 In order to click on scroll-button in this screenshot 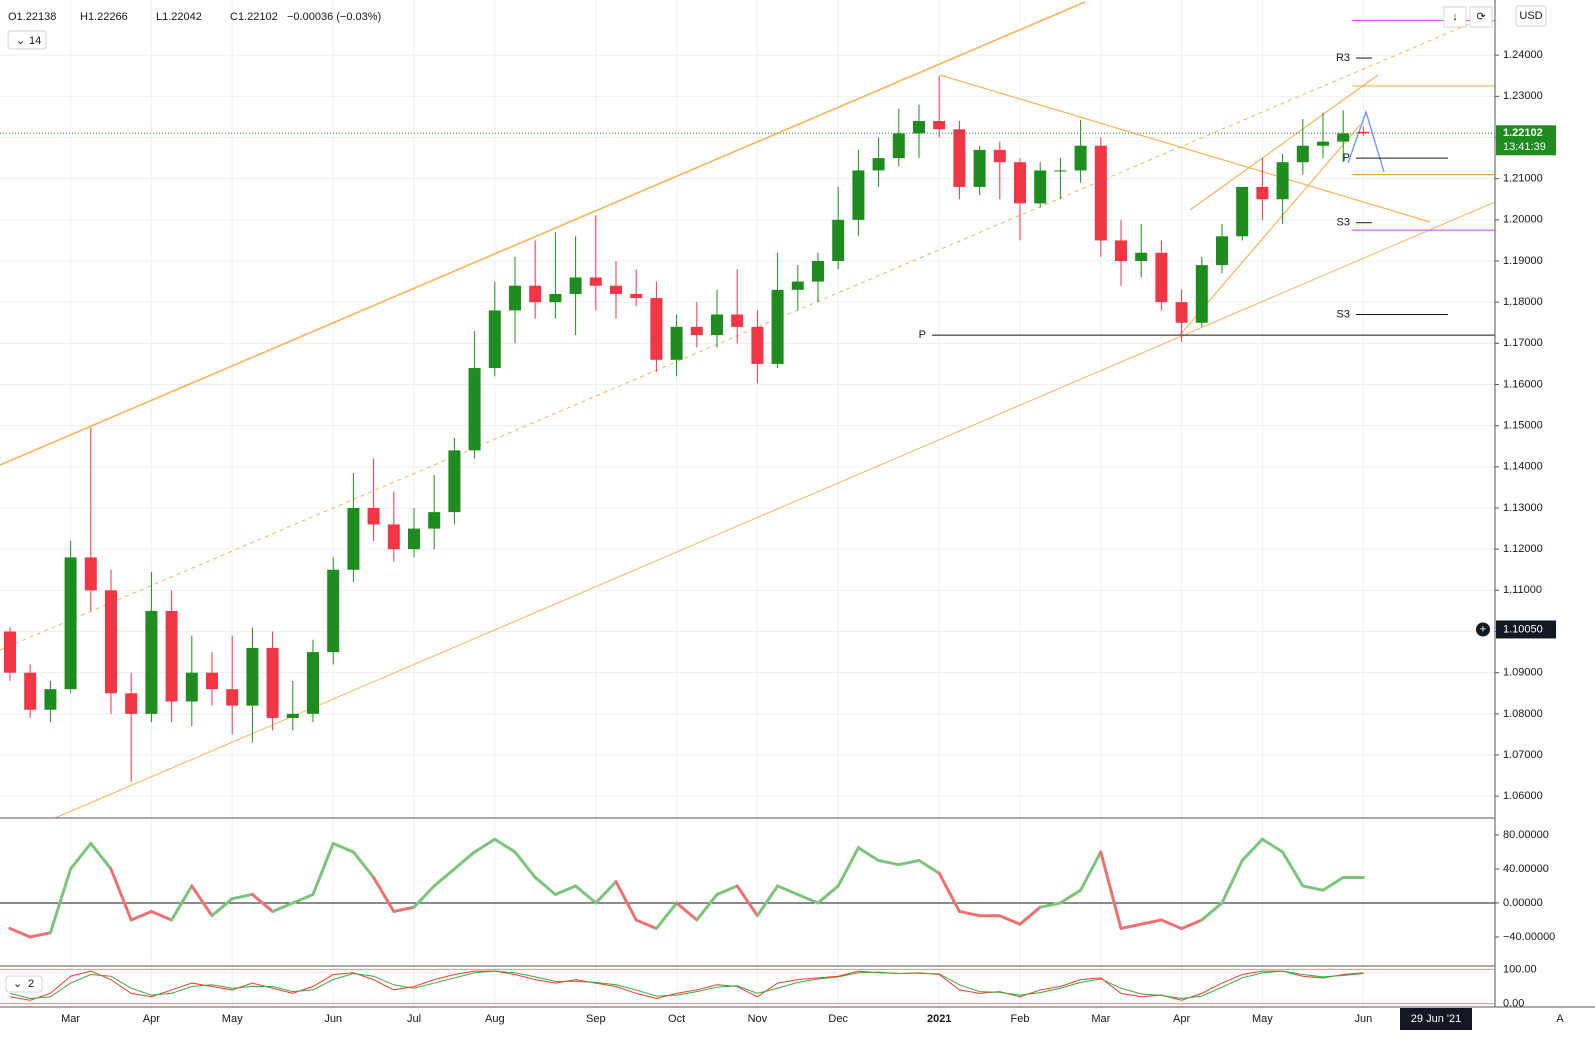, I will do `click(1455, 17)`.